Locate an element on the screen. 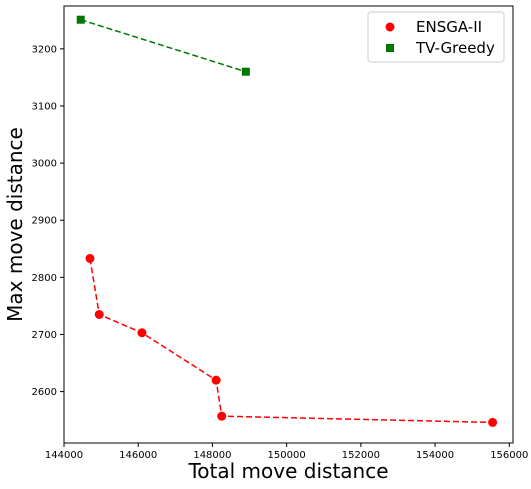  legend-box is located at coordinates (436, 37).